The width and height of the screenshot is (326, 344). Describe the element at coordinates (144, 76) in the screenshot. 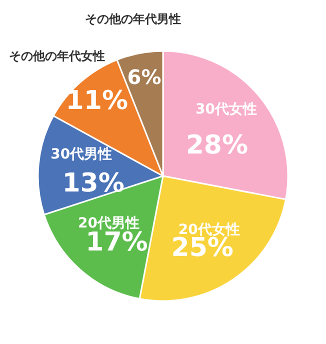

I see `data-label: 6%` at that location.